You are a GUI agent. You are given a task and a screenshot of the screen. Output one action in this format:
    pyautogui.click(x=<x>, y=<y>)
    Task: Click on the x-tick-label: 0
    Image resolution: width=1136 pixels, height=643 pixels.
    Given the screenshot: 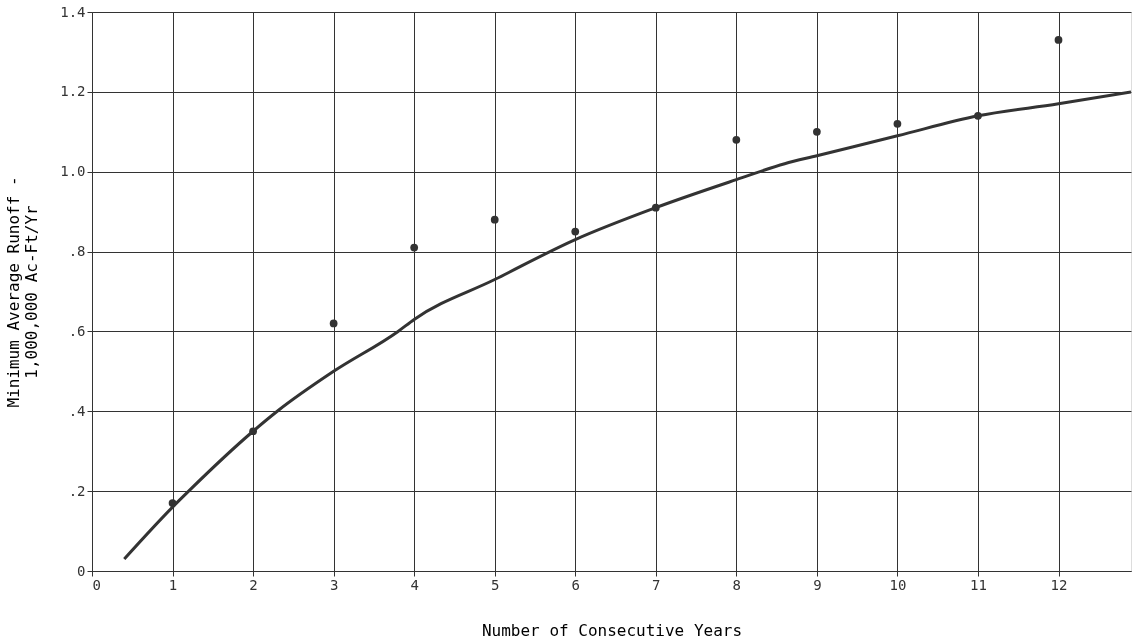 What is the action you would take?
    pyautogui.click(x=96, y=584)
    